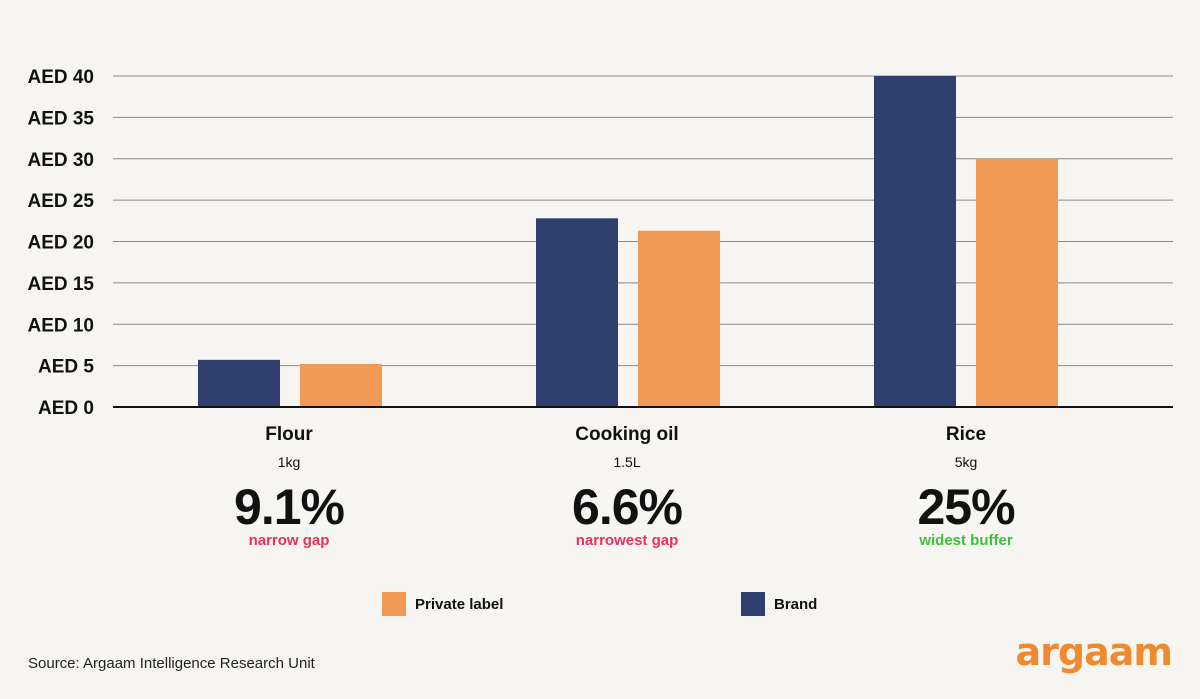 The width and height of the screenshot is (1200, 699). Describe the element at coordinates (577, 312) in the screenshot. I see `bar-brand-cooking-oil` at that location.